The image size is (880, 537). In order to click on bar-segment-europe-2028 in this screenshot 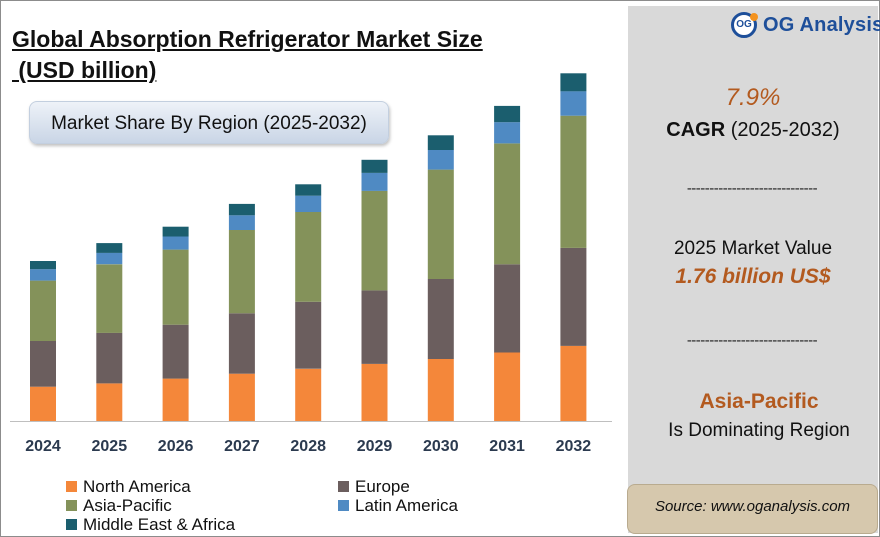, I will do `click(308, 335)`.